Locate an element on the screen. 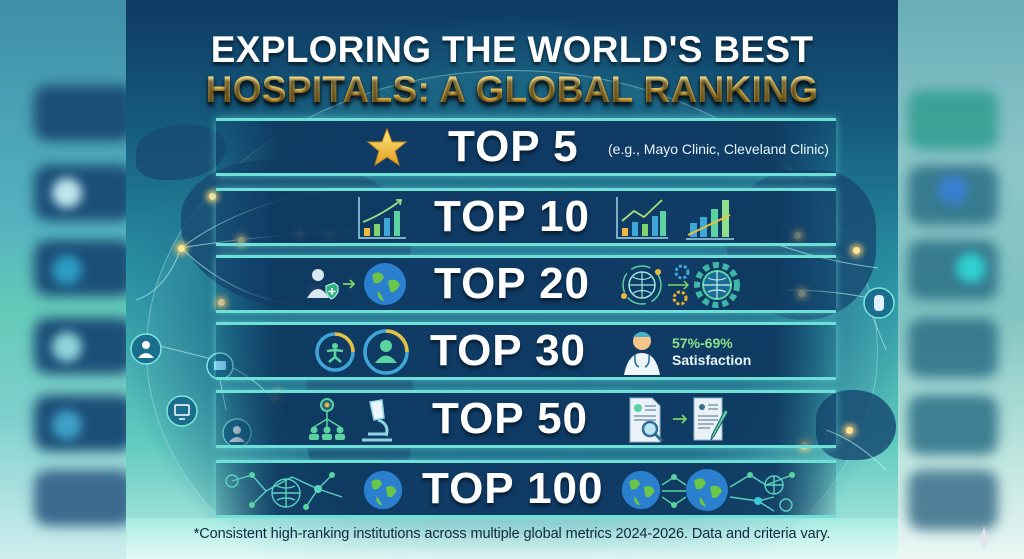  gears-icon is located at coordinates (679, 285).